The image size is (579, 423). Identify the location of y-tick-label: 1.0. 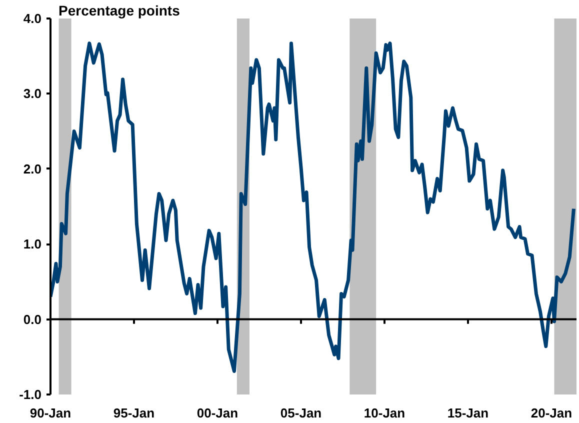
(32, 244).